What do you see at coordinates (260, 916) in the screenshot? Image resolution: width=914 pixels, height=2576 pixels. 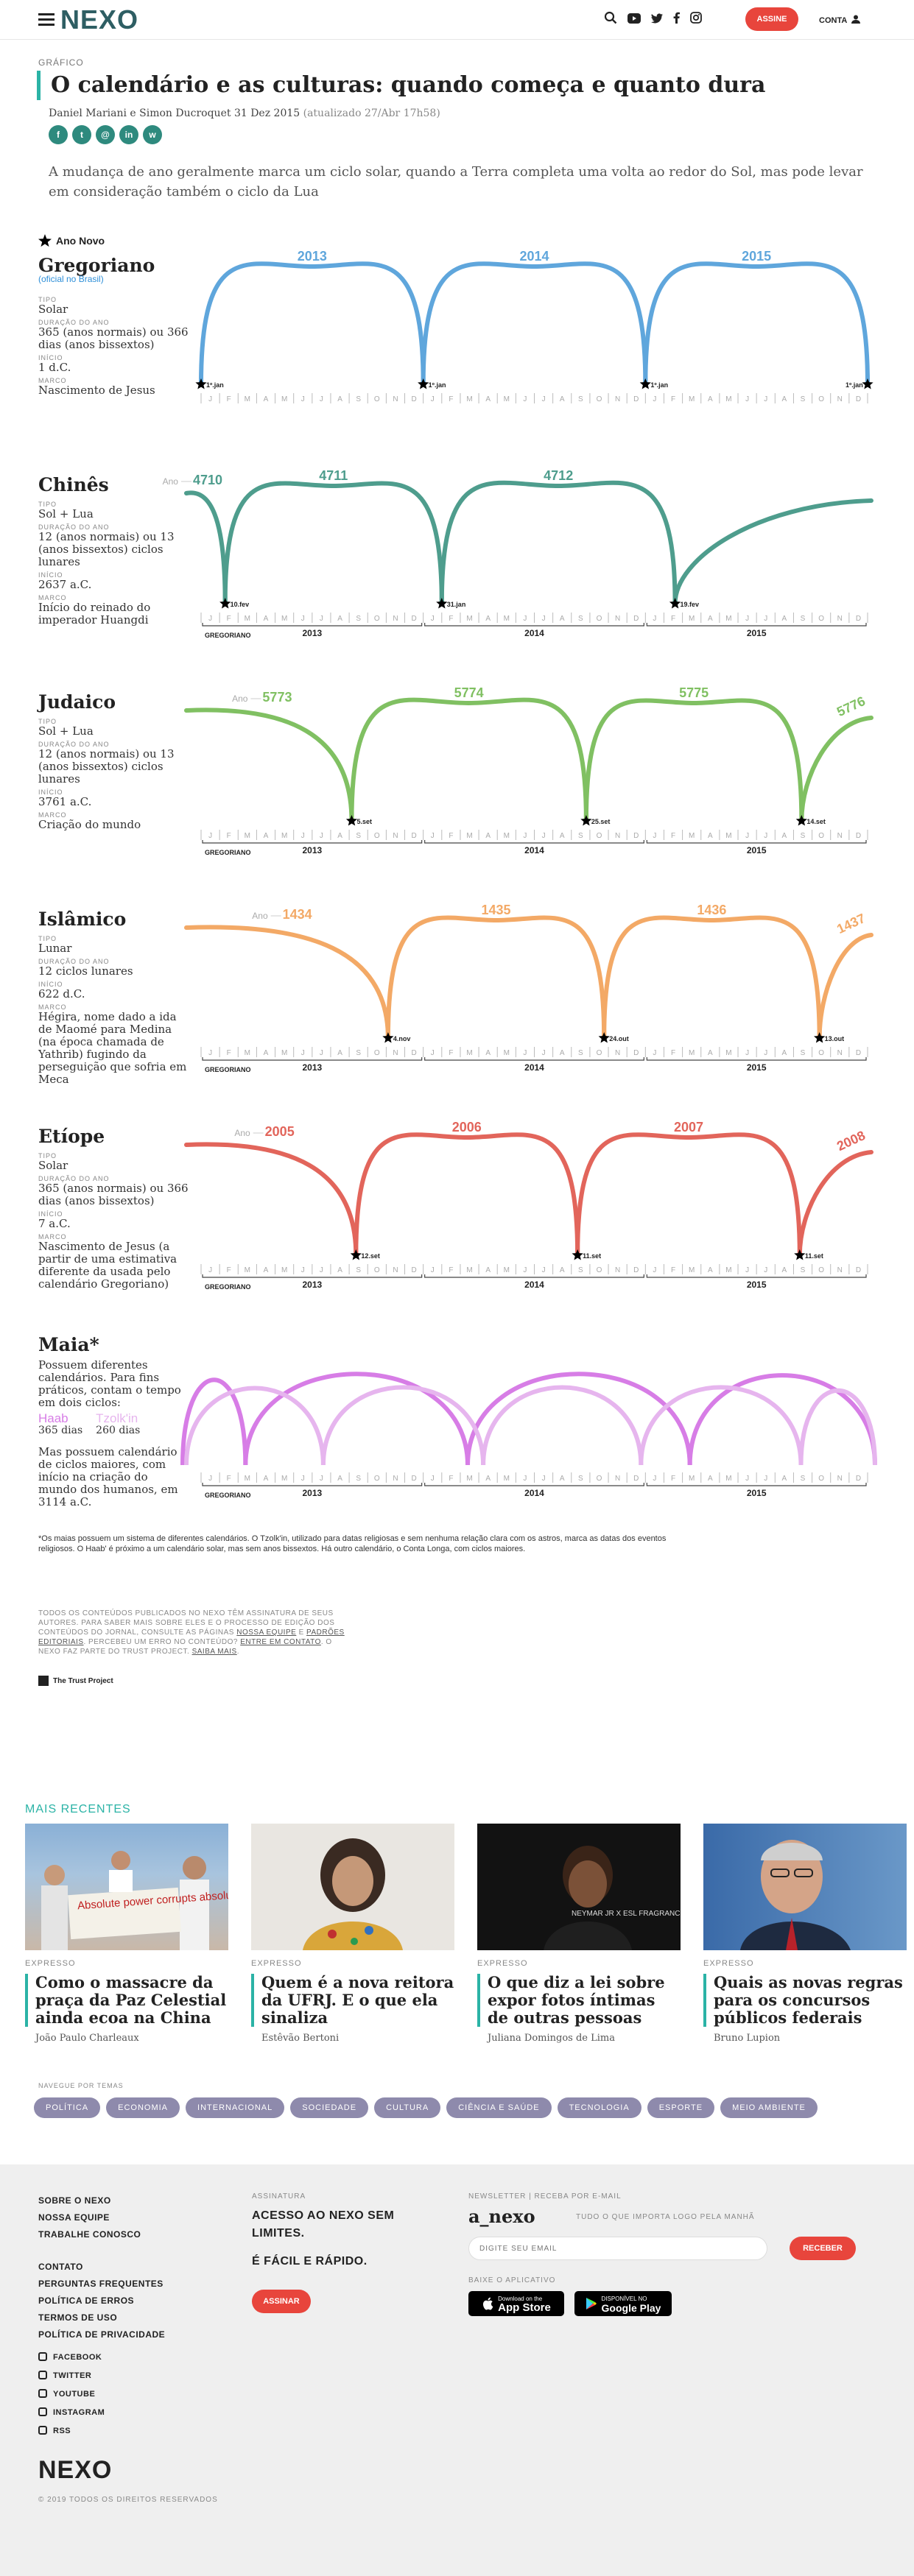 I see `ano-prefix: Ano` at bounding box center [260, 916].